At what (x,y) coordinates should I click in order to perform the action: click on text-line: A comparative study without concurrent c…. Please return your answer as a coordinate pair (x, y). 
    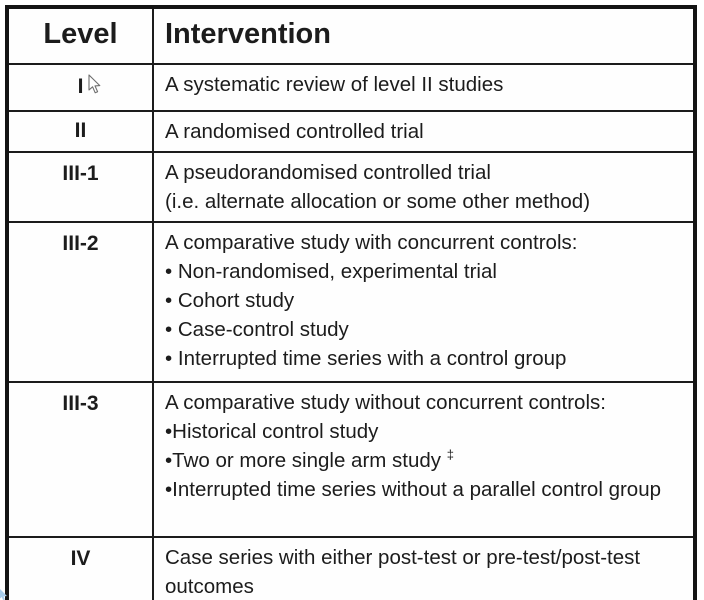
    Looking at the image, I should click on (385, 402).